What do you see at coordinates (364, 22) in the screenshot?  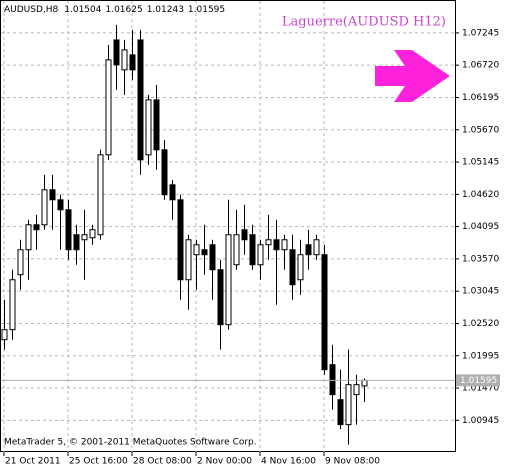 I see `indicator-title: Laguerre(AUDUSD H12)` at bounding box center [364, 22].